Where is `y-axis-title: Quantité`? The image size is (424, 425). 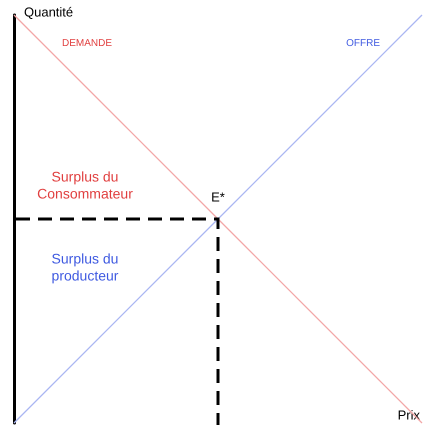
y-axis-title: Quantité is located at coordinates (49, 12).